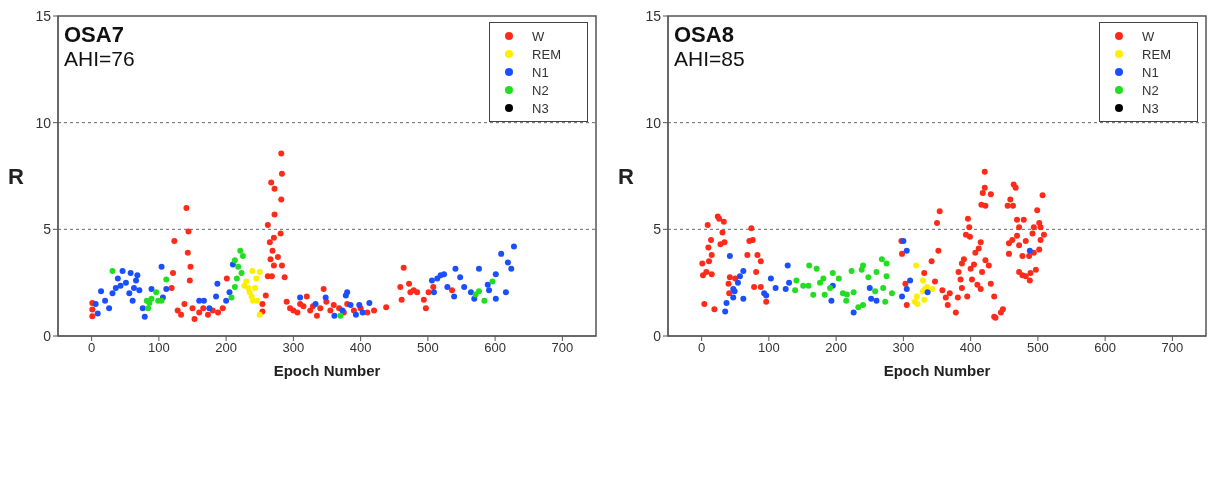 This screenshot has width=1221, height=484. I want to click on x-tick-label: 400, so click(360, 348).